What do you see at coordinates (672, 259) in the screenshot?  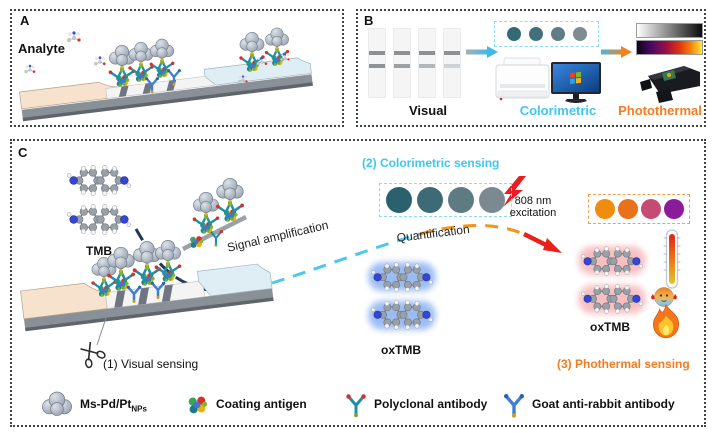 I see `thermometer-icon` at bounding box center [672, 259].